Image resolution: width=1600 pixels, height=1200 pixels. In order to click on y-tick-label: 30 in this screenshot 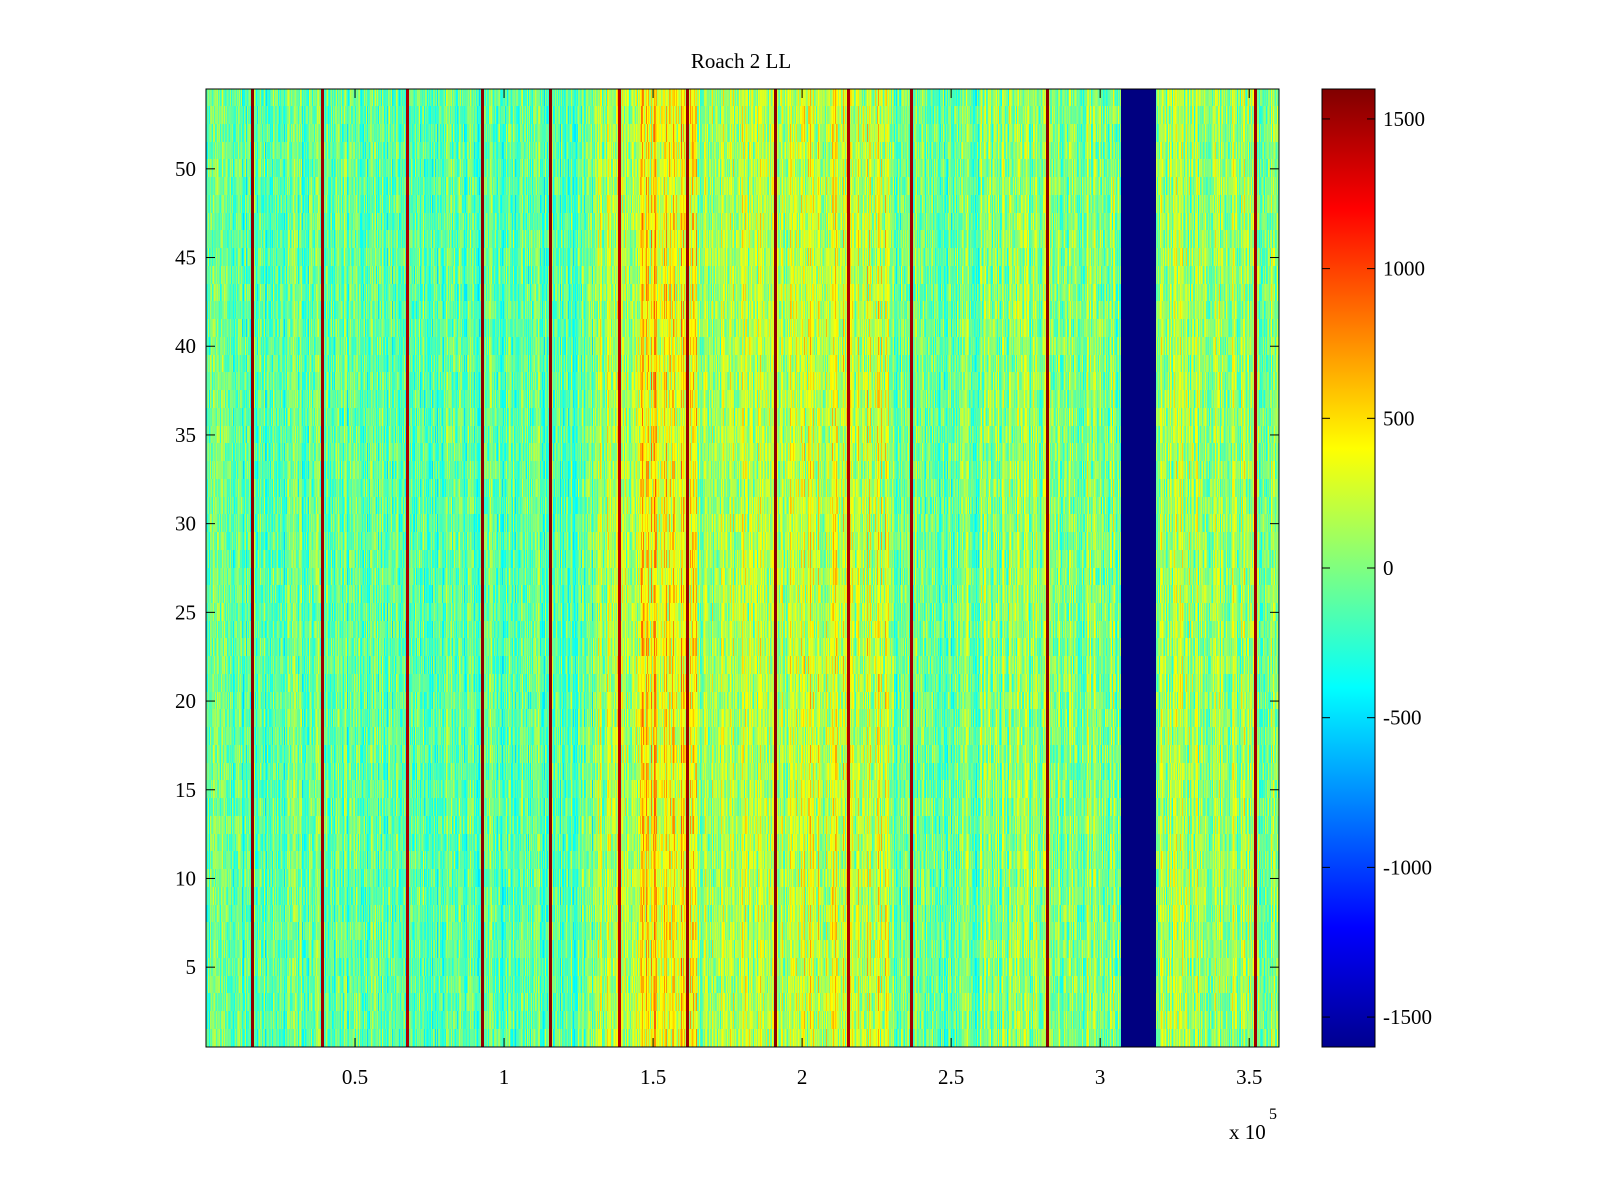, I will do `click(185, 524)`.